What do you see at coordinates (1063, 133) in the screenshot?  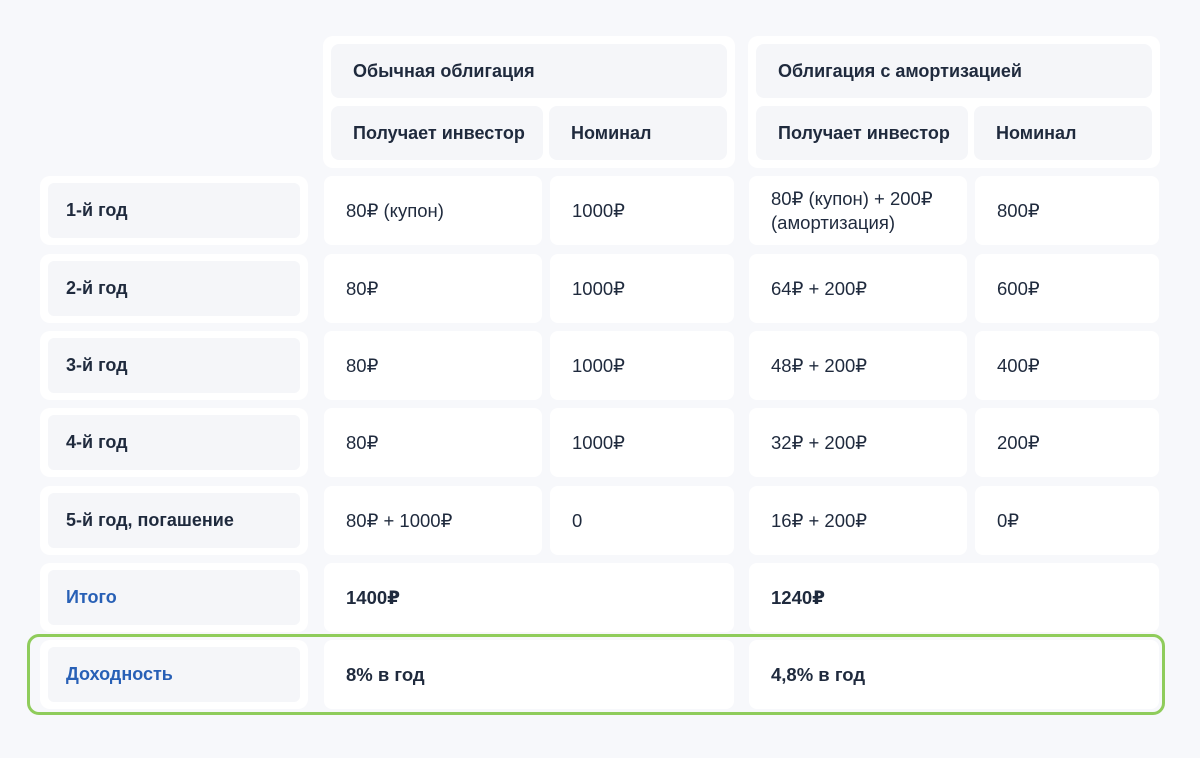 I see `header-nominal-amortized: Номинал` at bounding box center [1063, 133].